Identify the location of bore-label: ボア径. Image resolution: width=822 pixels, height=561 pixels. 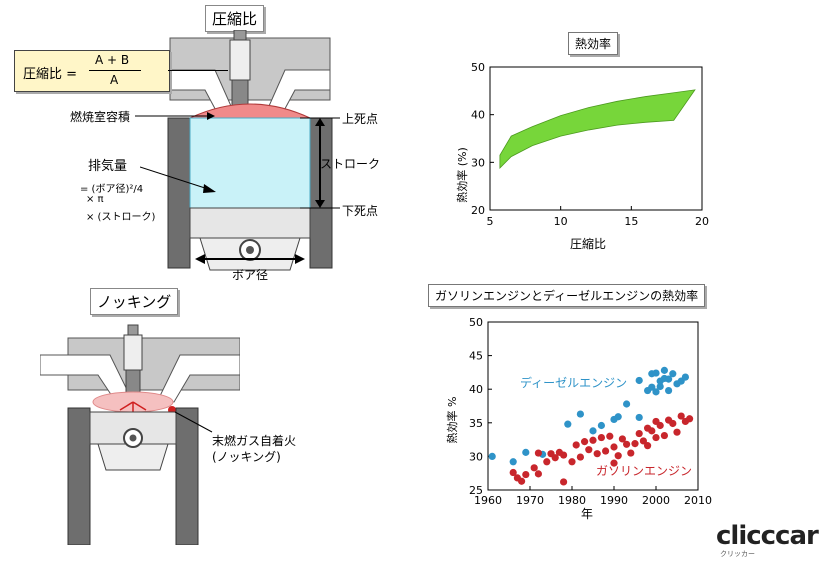
(250, 275).